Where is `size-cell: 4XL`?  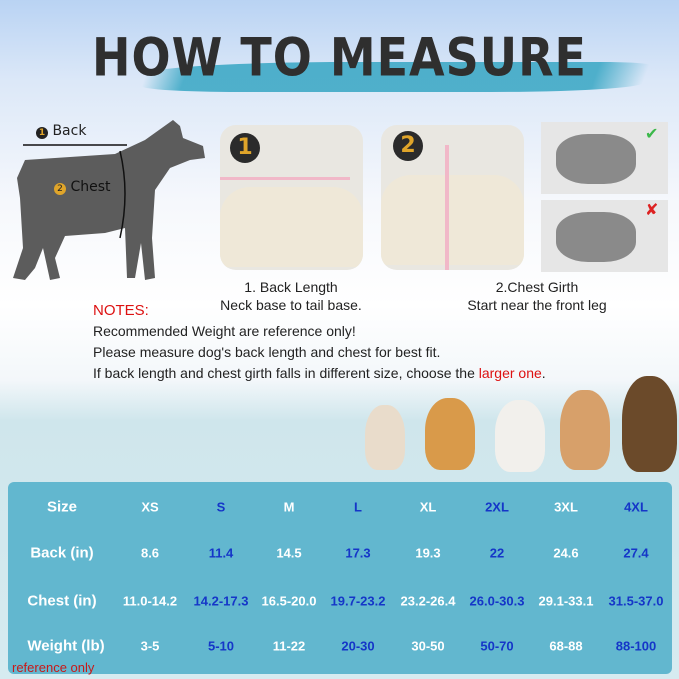 size-cell: 4XL is located at coordinates (636, 507).